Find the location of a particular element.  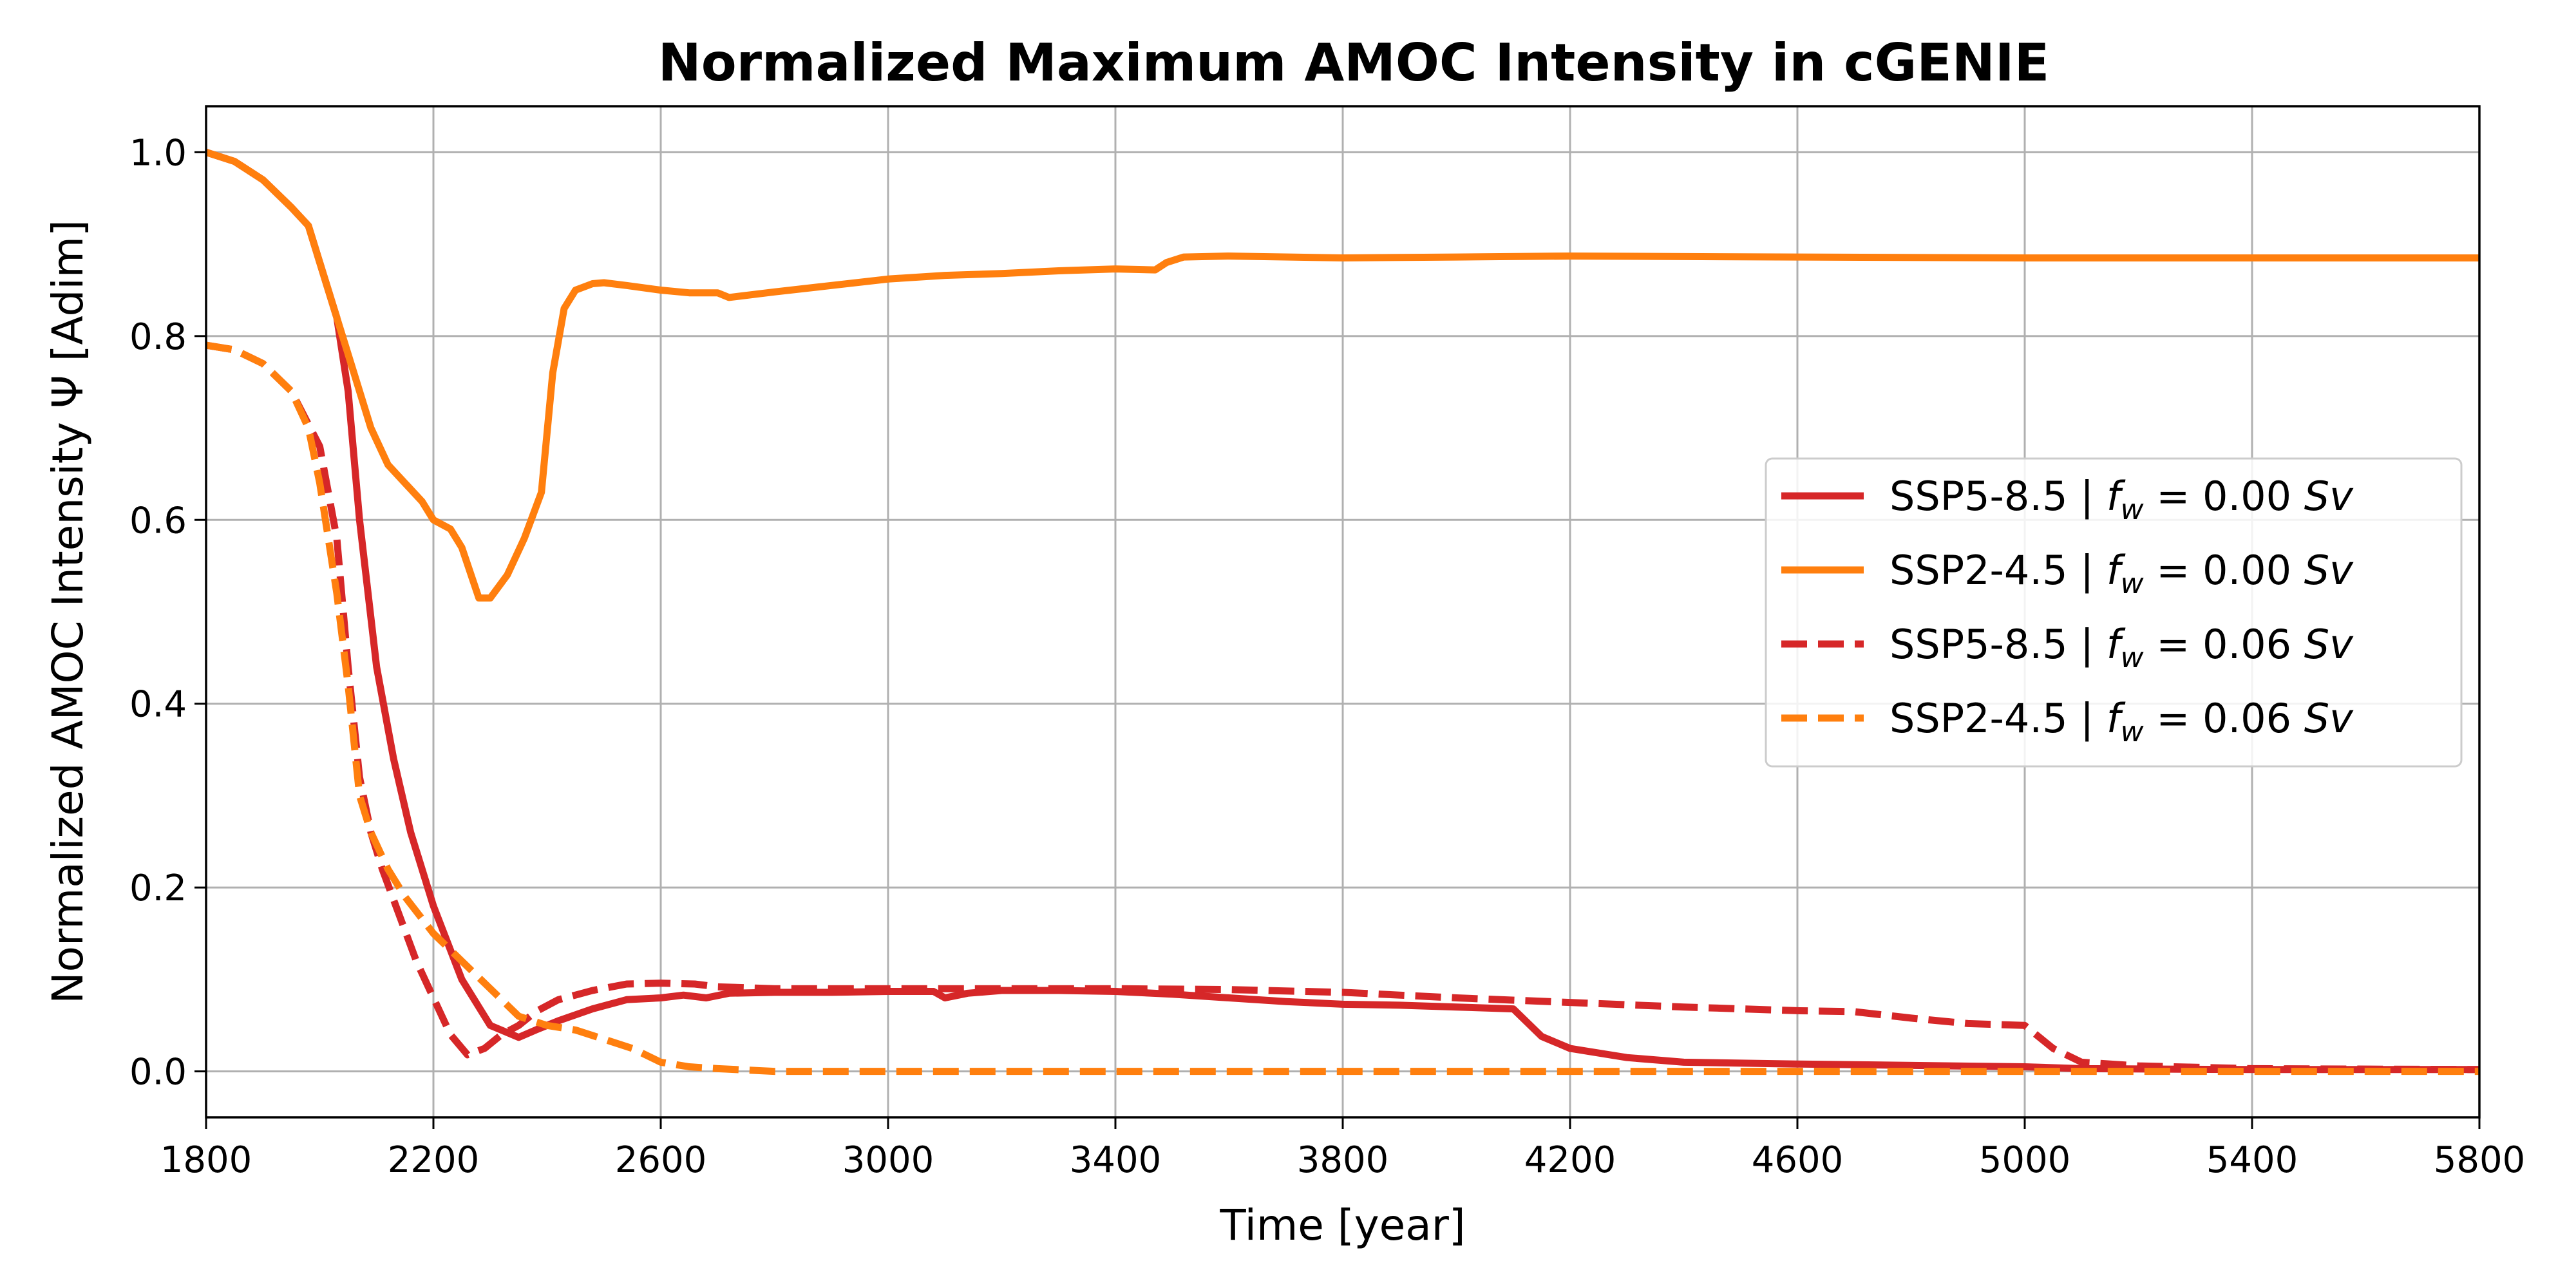

legend-box is located at coordinates (2114, 612).